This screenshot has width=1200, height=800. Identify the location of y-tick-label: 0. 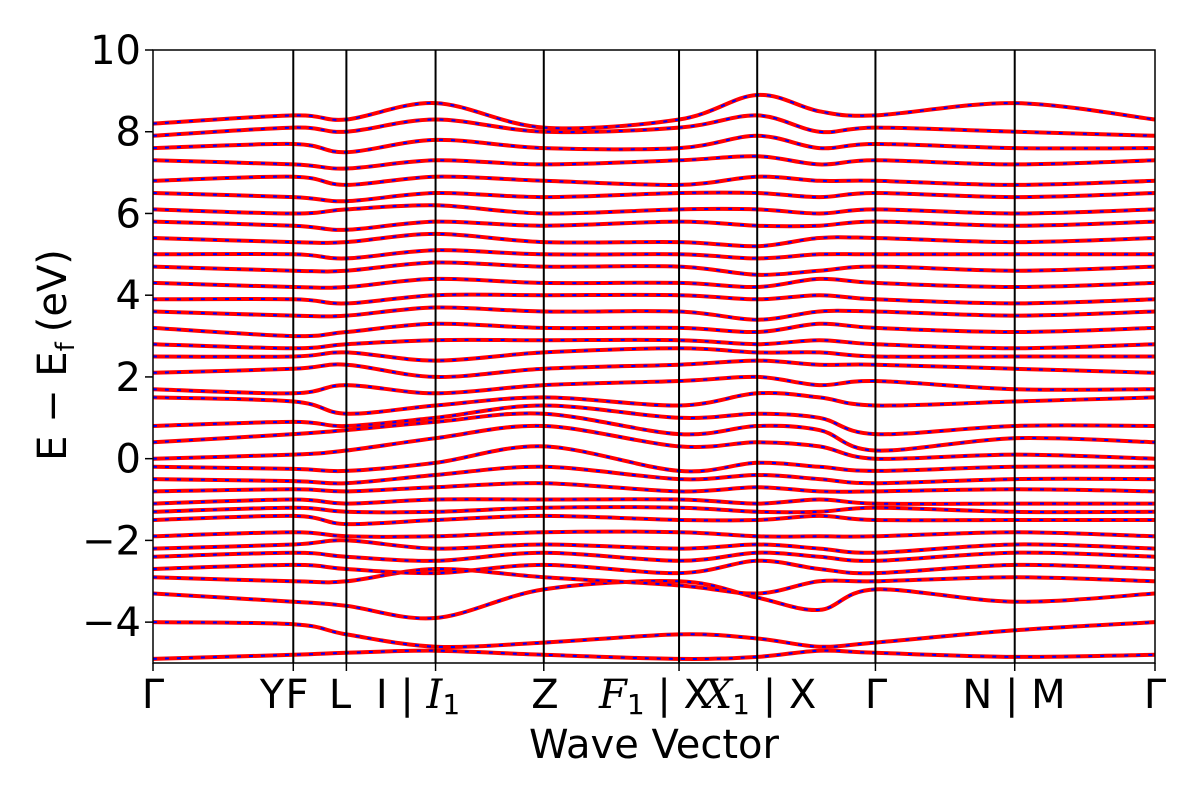
(128, 460).